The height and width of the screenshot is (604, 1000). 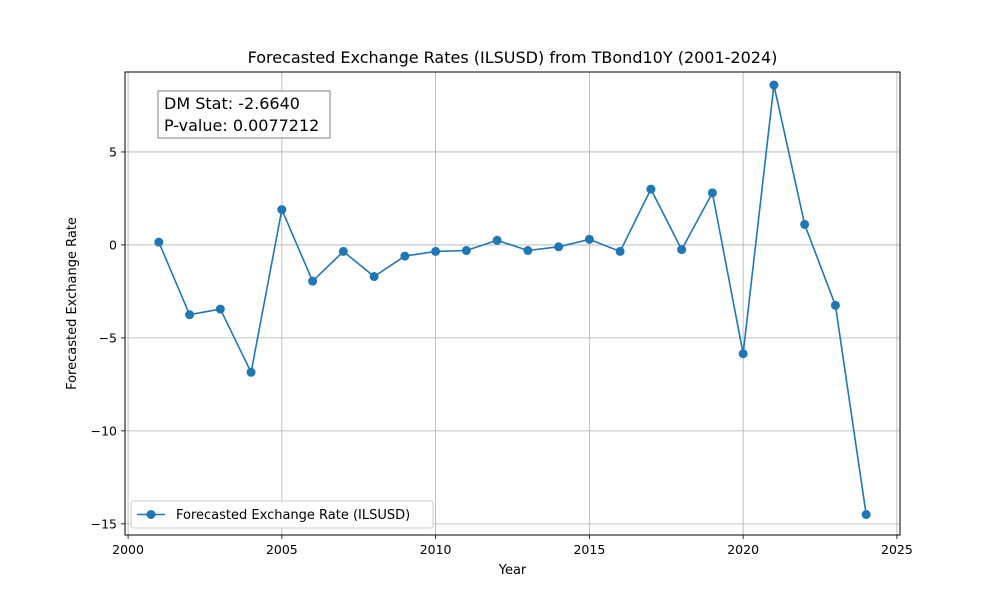 What do you see at coordinates (108, 337) in the screenshot?
I see `y-tick-label: −5` at bounding box center [108, 337].